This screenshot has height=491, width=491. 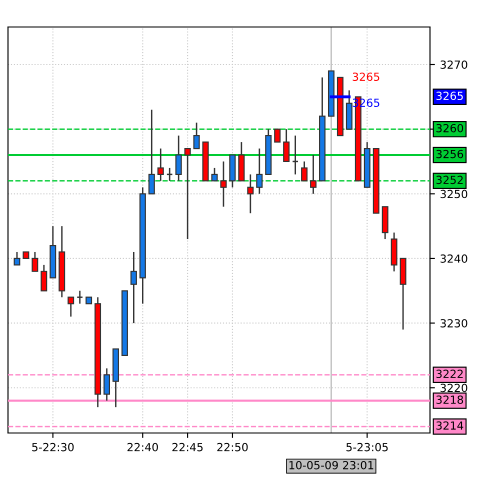 What do you see at coordinates (454, 64) in the screenshot?
I see `y-tick-label: 3270` at bounding box center [454, 64].